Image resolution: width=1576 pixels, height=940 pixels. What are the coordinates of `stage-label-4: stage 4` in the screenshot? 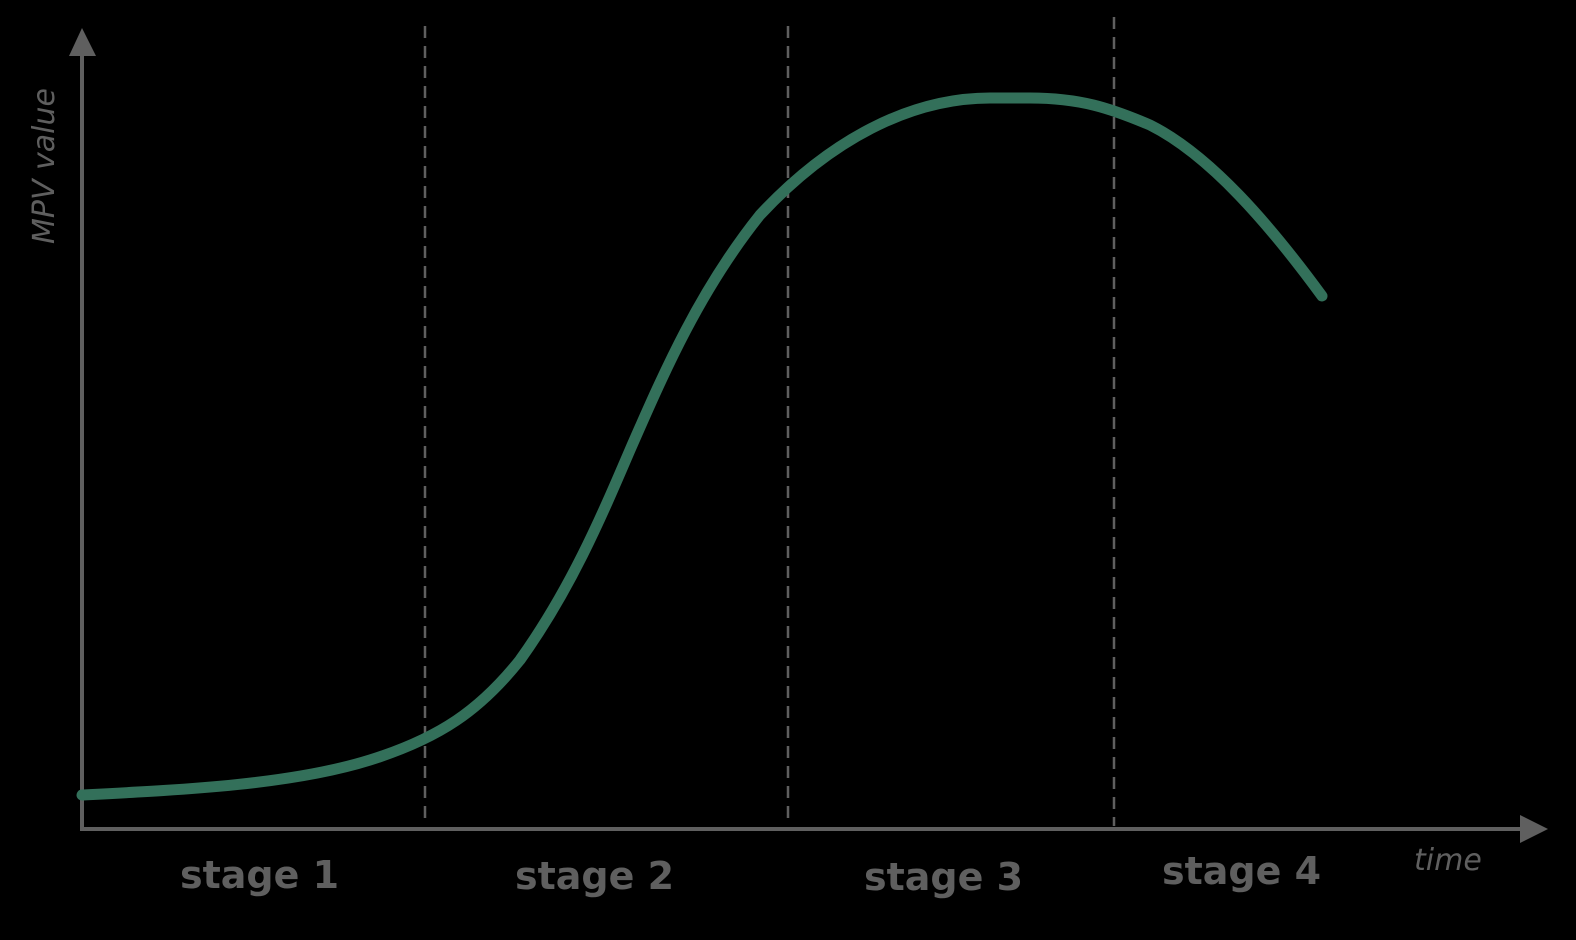 It's located at (1241, 871).